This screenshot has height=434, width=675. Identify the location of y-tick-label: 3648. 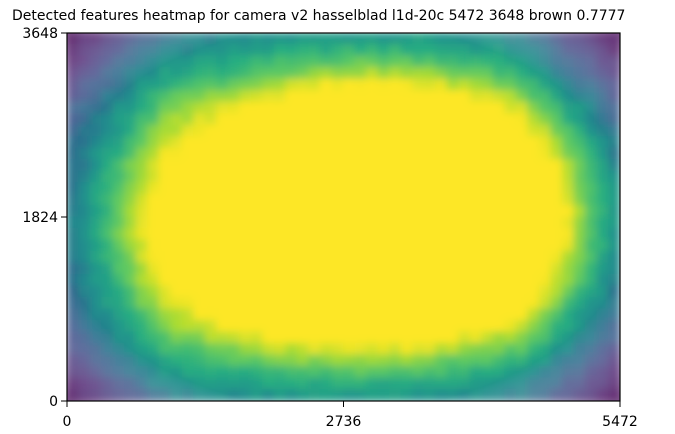
(40, 34).